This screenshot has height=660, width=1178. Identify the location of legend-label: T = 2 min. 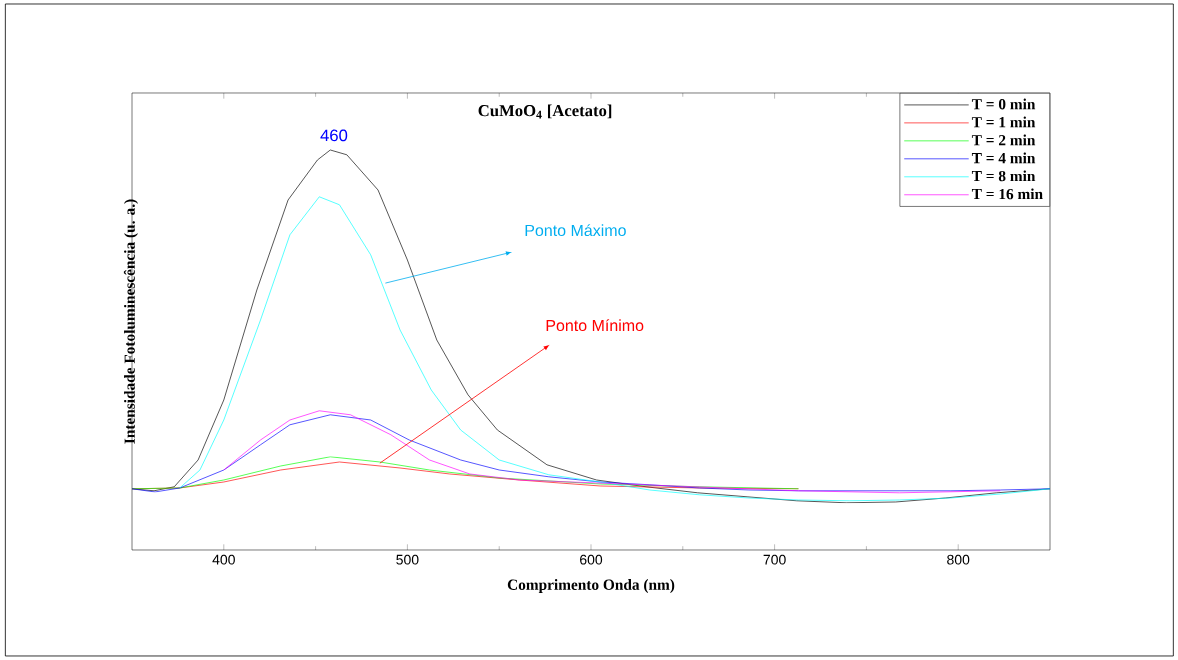
(1003, 140).